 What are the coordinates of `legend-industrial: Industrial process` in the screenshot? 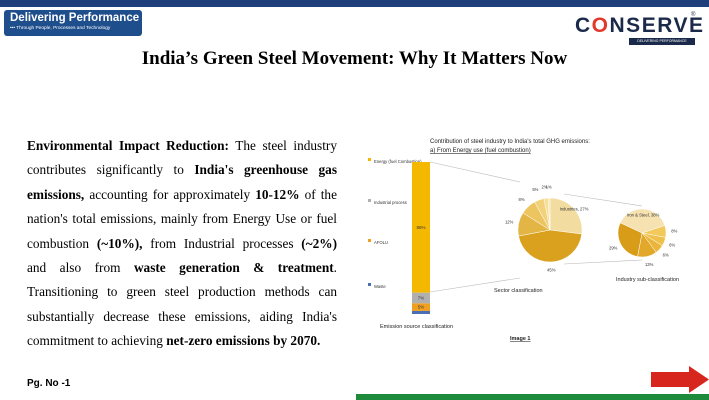 It's located at (390, 202).